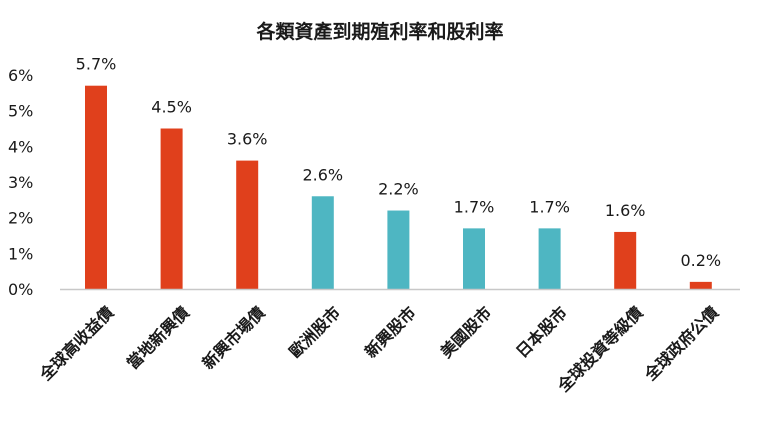 The height and width of the screenshot is (430, 760). What do you see at coordinates (20, 111) in the screenshot?
I see `y-tick-label: 5%` at bounding box center [20, 111].